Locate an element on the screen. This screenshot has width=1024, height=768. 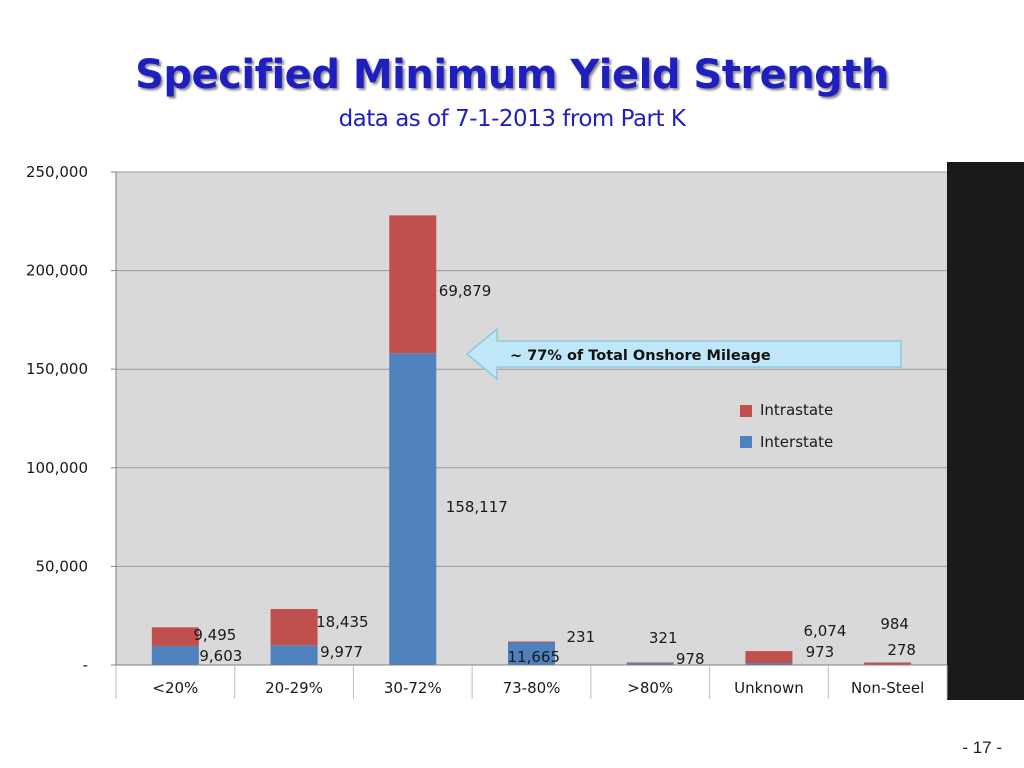
callout-arrow-shape is located at coordinates (683, 354).